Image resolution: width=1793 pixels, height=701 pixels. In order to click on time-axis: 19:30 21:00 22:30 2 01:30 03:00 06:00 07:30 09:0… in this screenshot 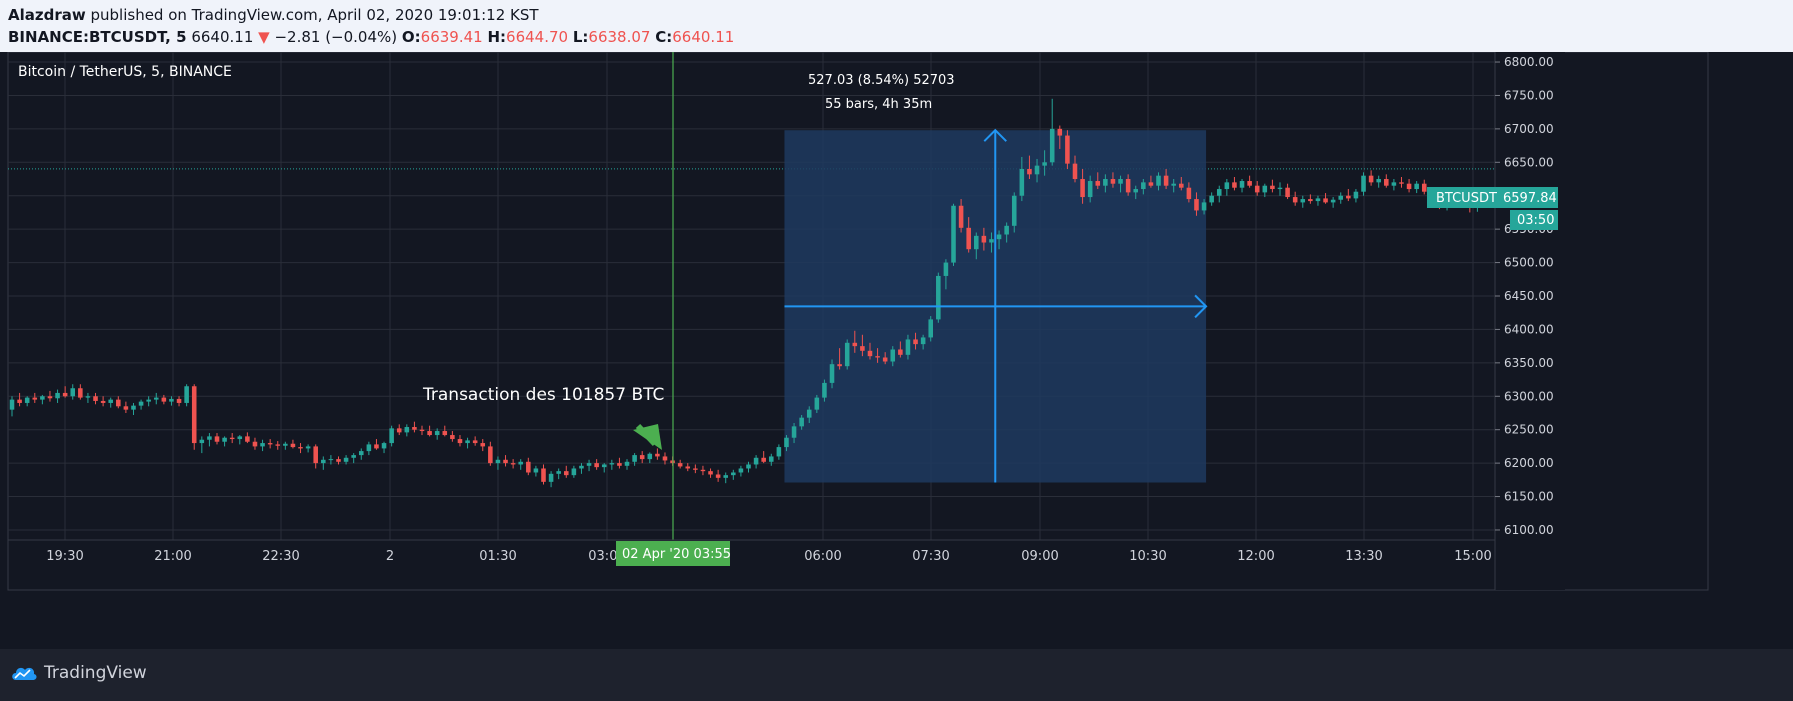, I will do `click(751, 551)`.